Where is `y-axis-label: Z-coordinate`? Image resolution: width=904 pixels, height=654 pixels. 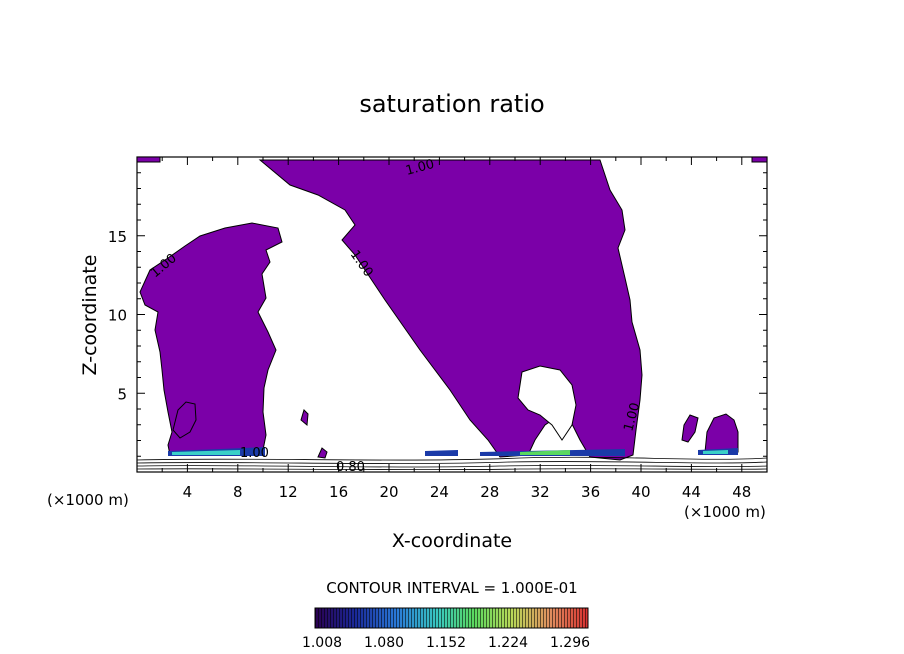
y-axis-label: Z-coordinate is located at coordinates (90, 315).